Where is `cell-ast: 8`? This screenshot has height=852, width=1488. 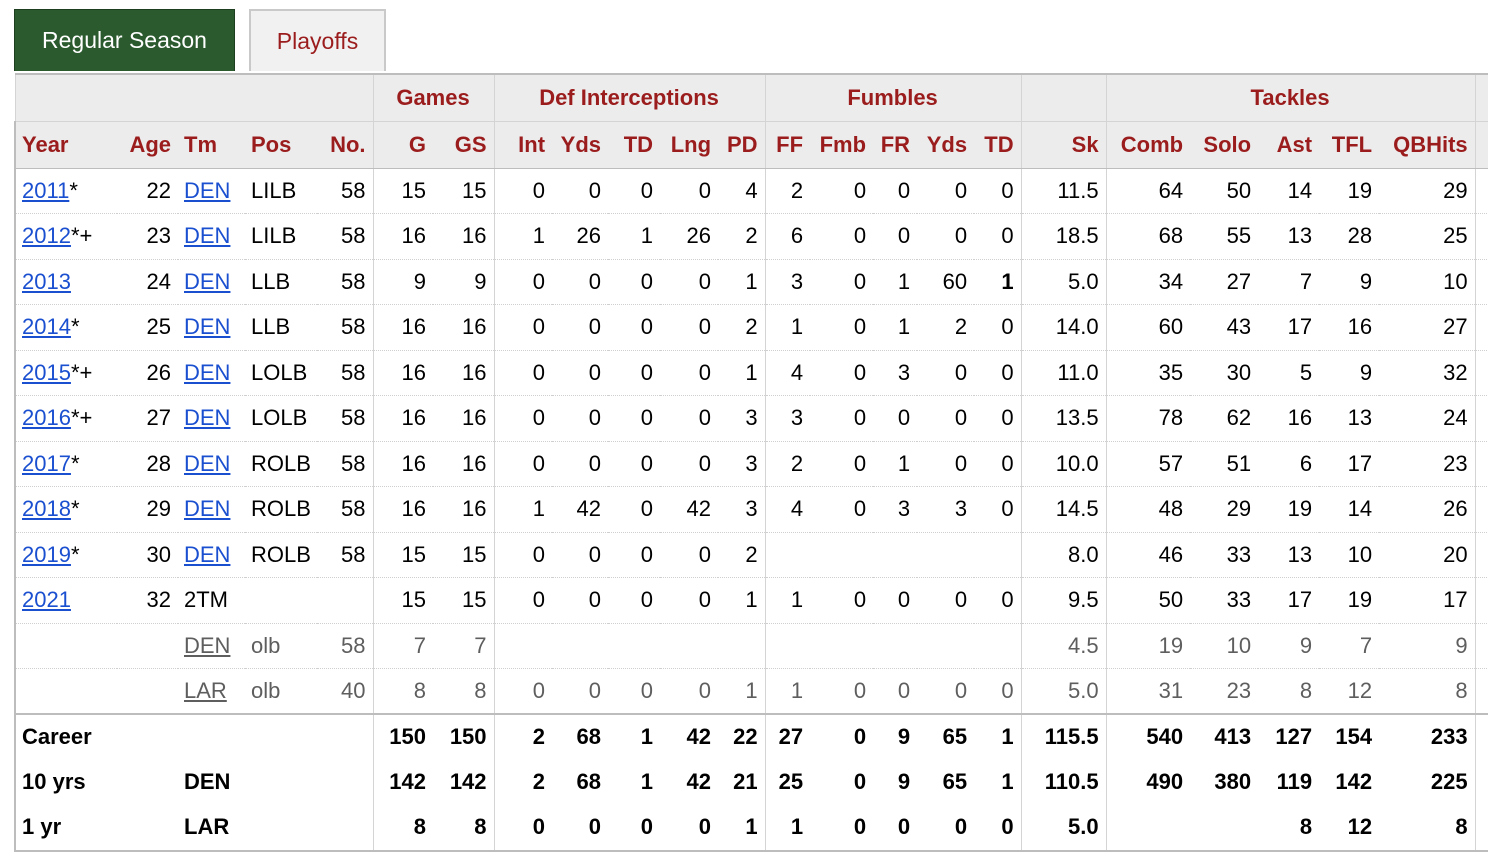 cell-ast: 8 is located at coordinates (1289, 691).